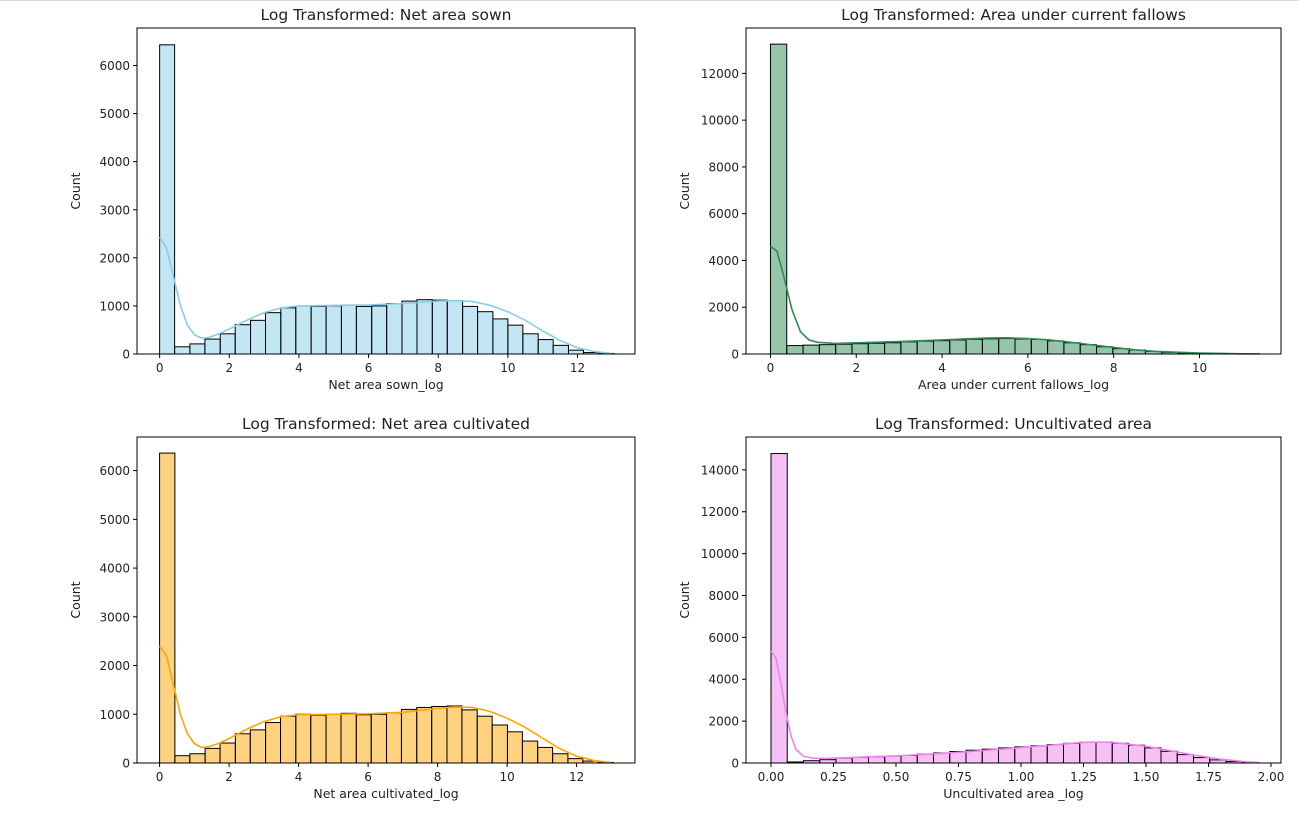 This screenshot has height=827, width=1299. I want to click on y-tick-label: 5000, so click(114, 520).